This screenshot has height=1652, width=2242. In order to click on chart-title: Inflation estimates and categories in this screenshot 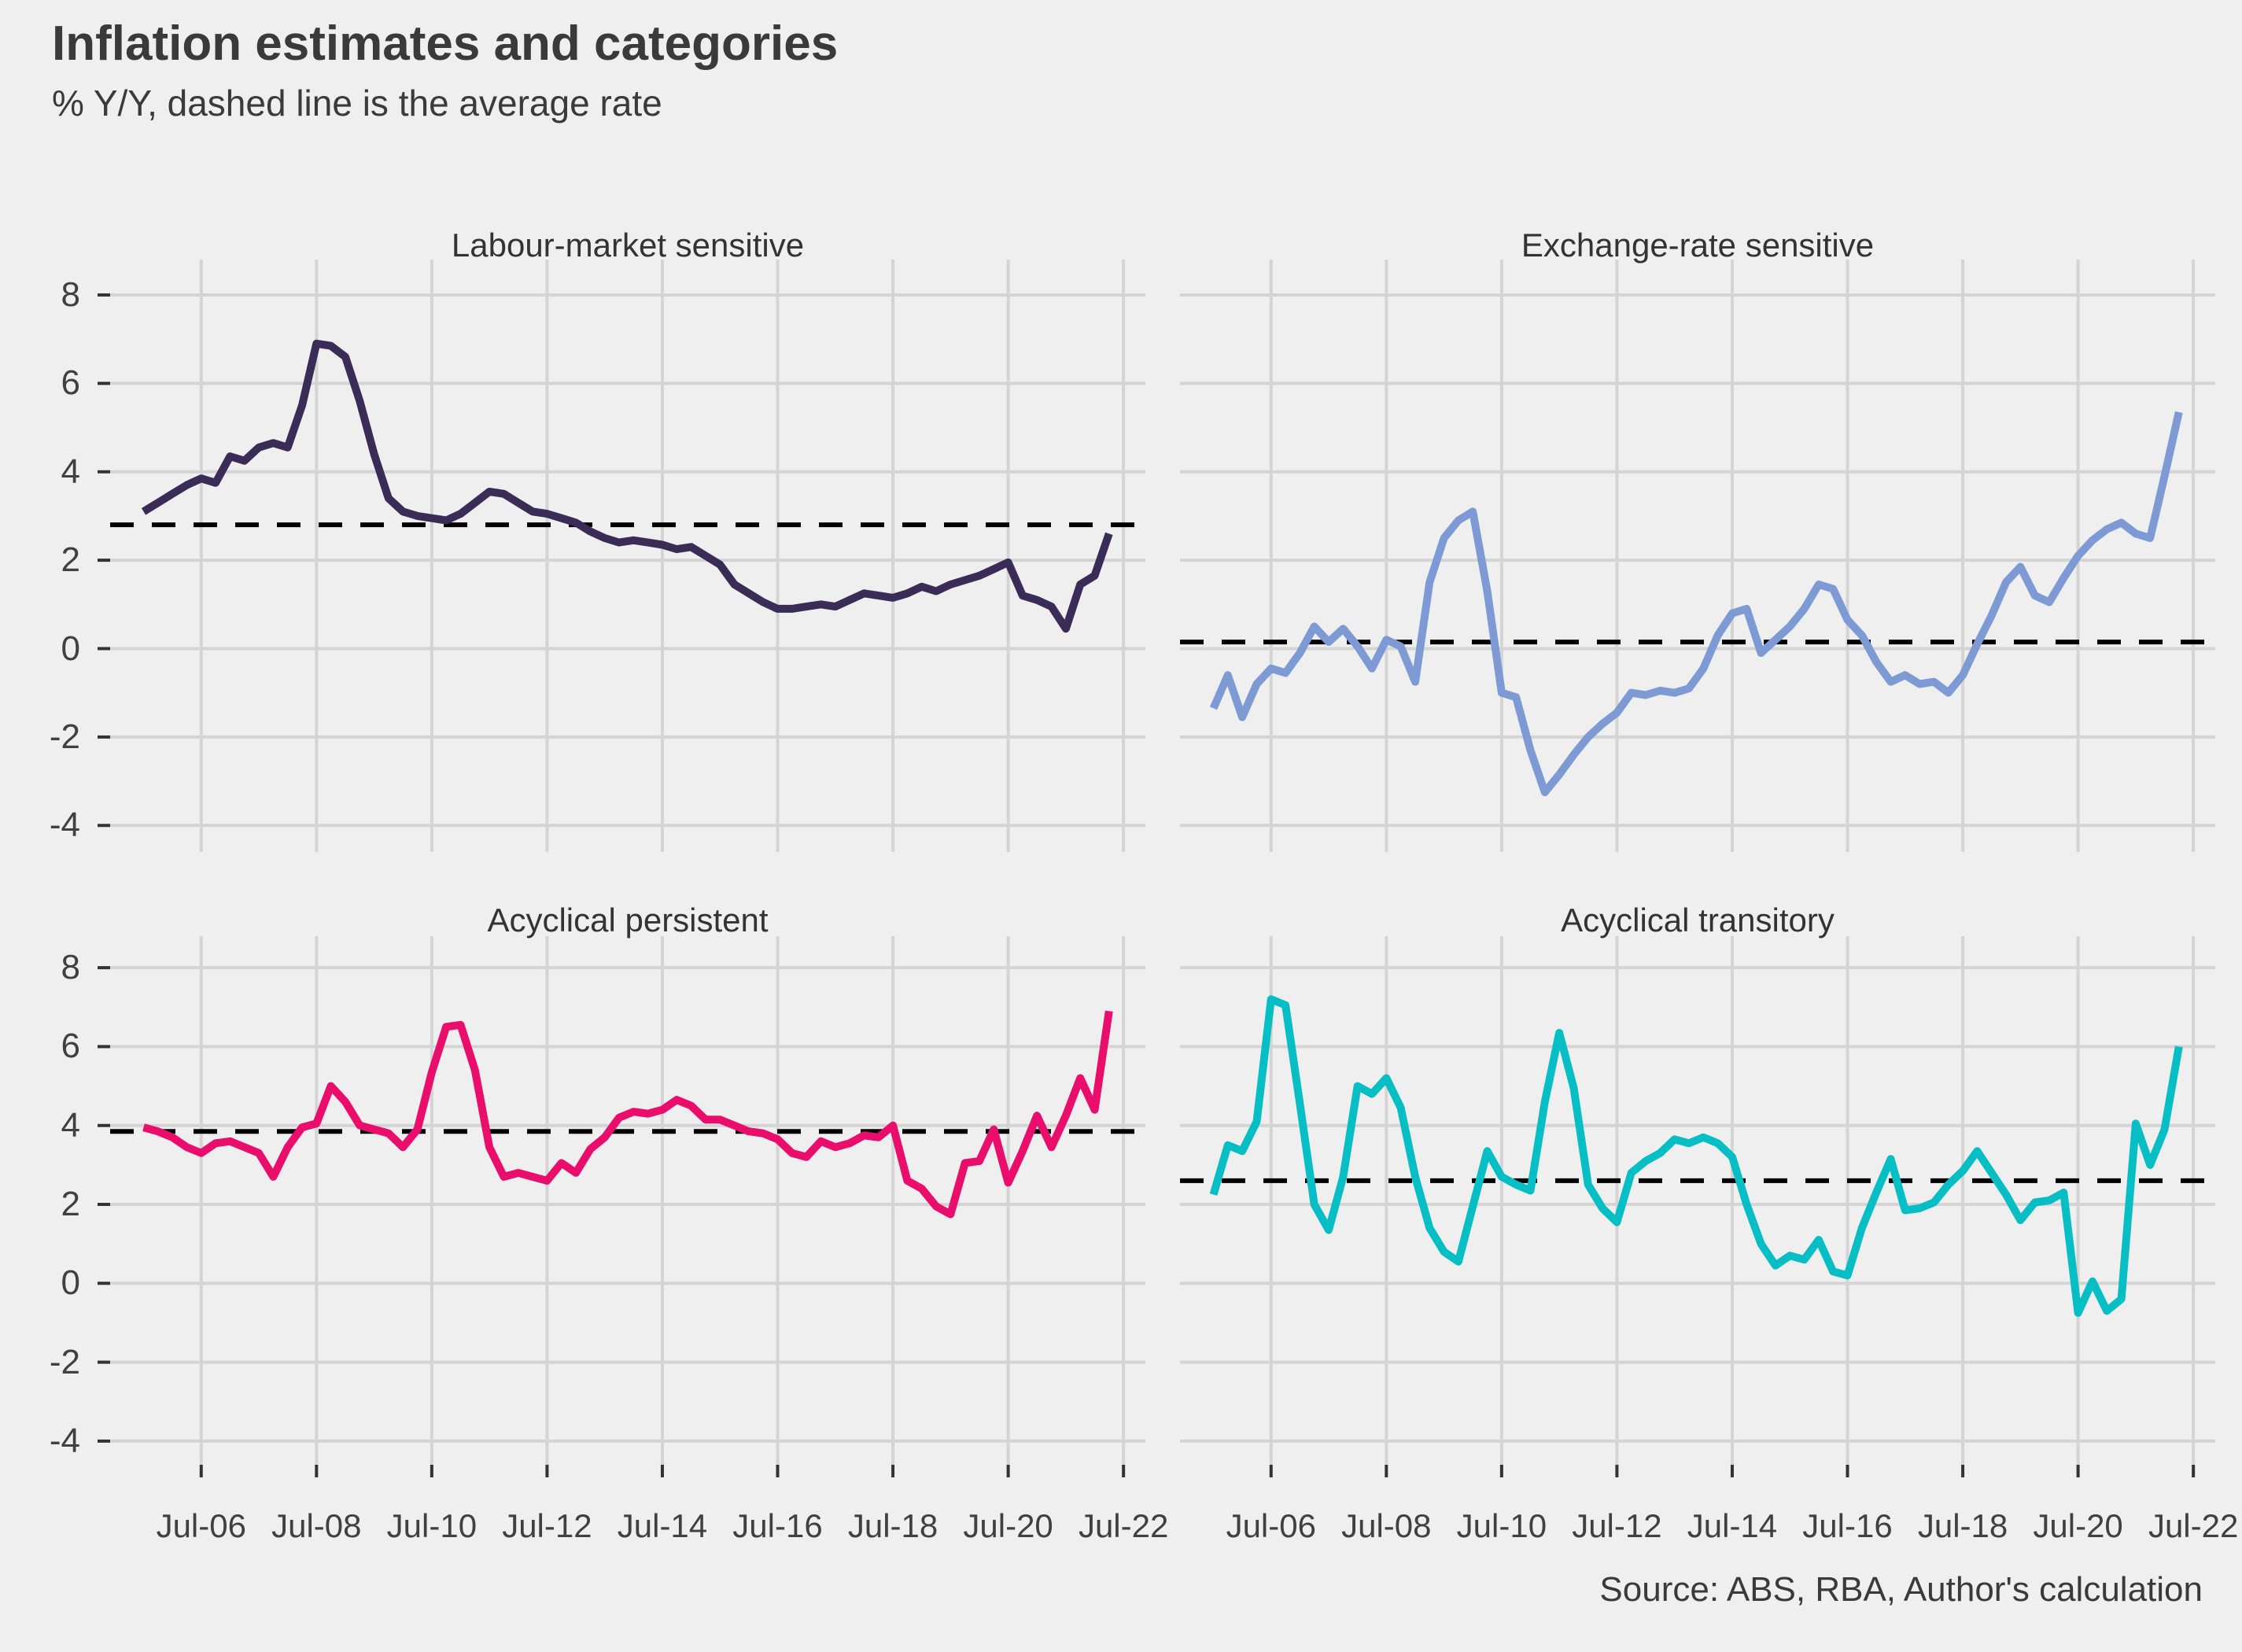, I will do `click(445, 44)`.